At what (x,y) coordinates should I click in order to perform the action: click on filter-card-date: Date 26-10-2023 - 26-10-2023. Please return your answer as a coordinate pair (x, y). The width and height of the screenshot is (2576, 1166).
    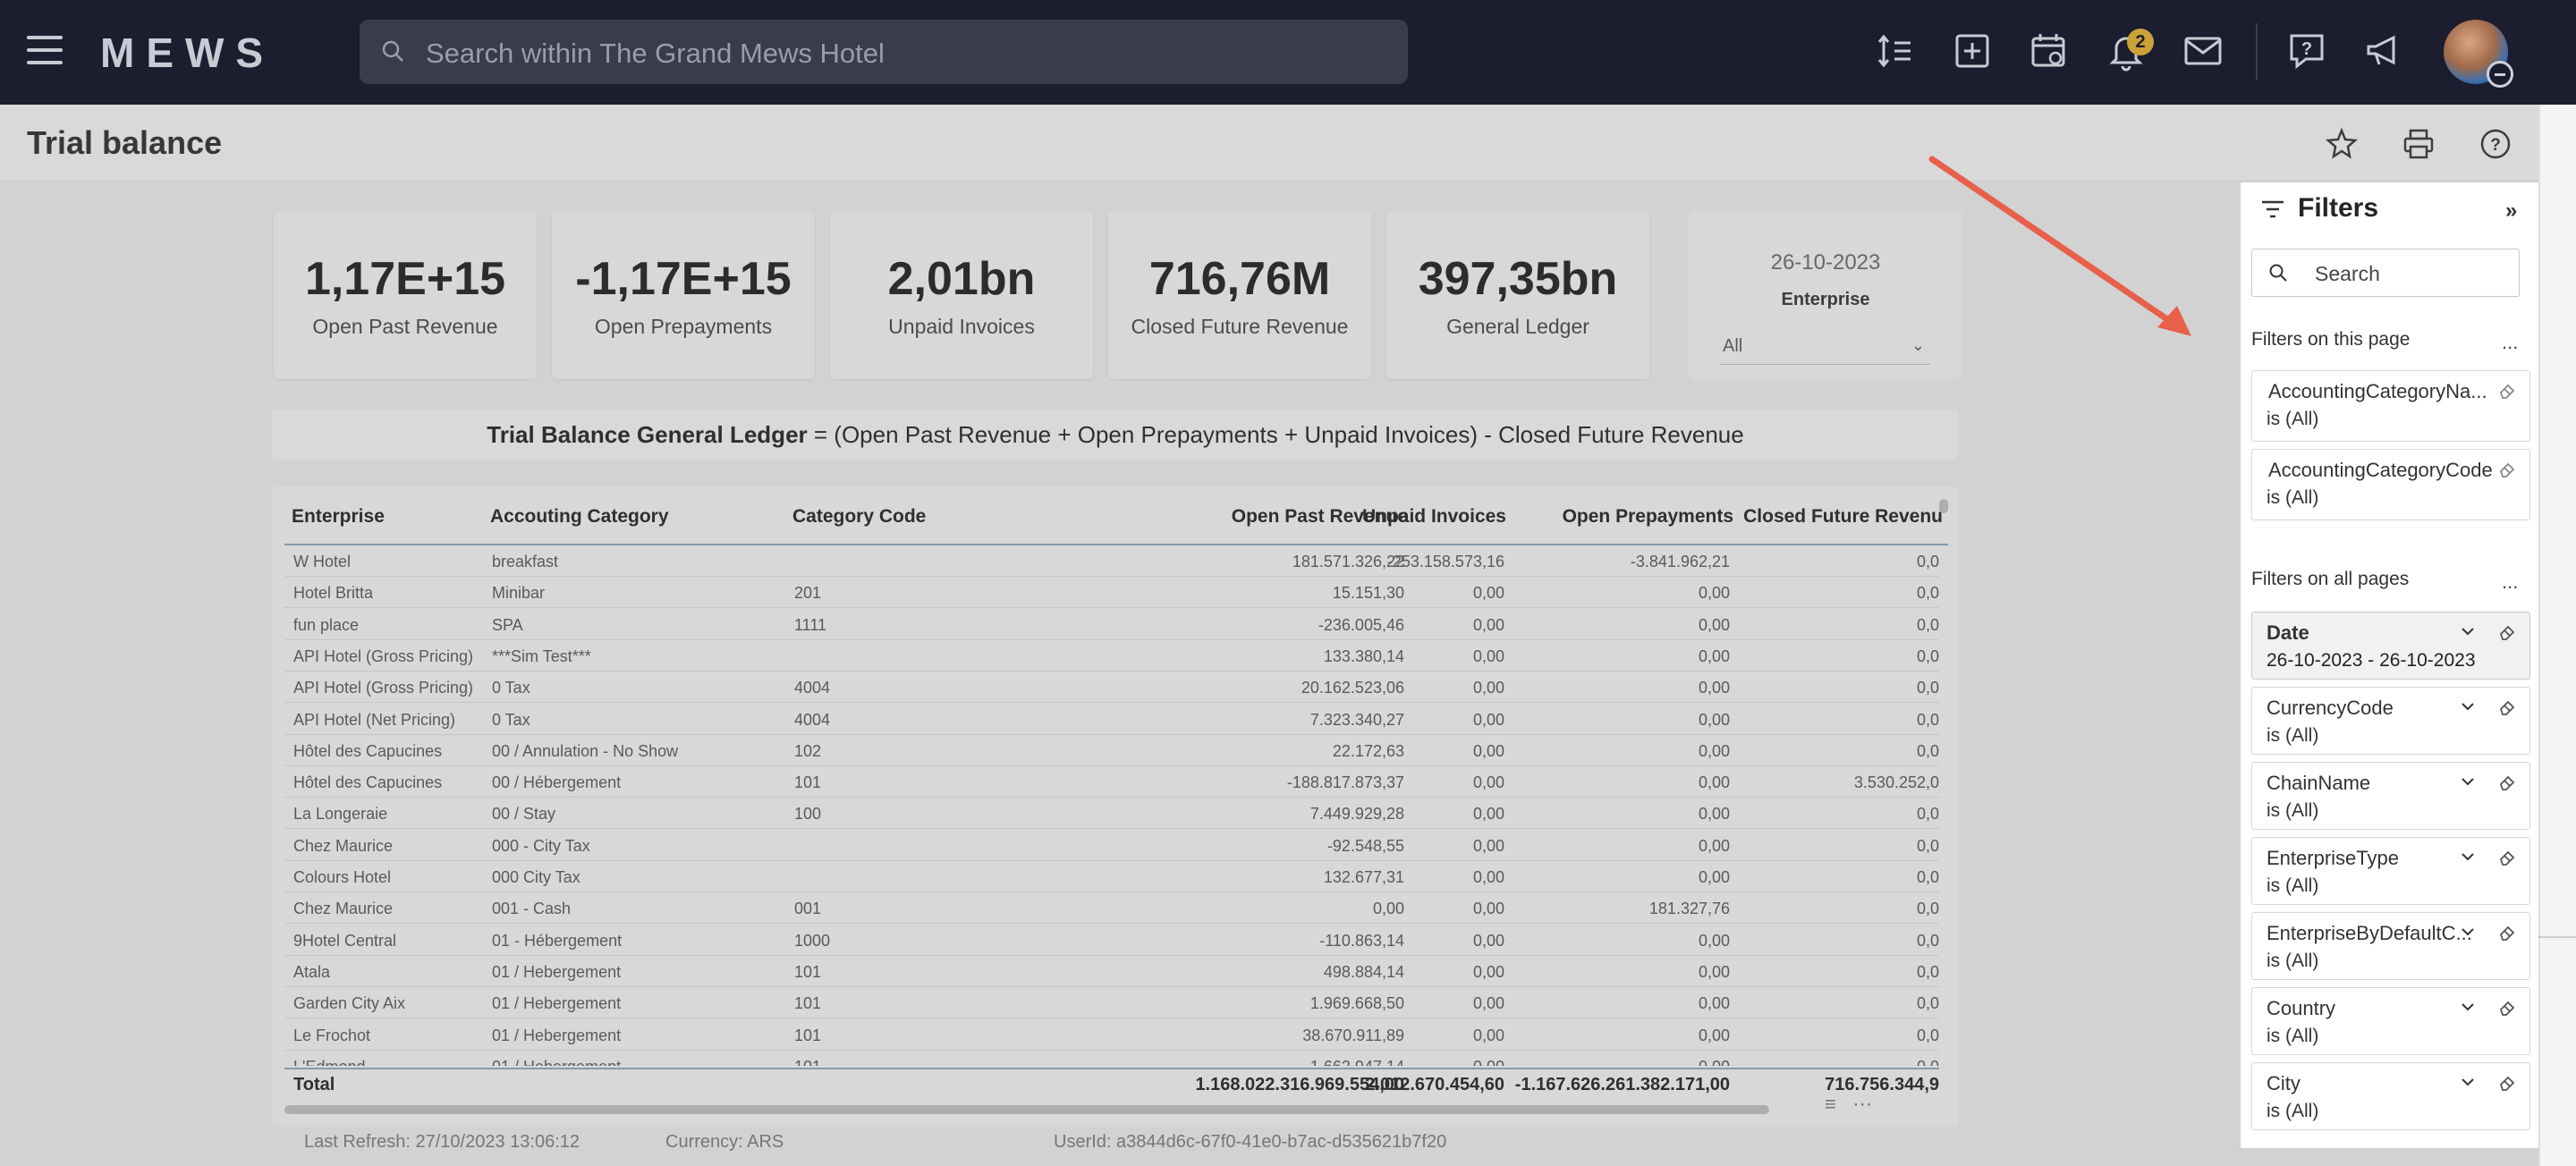
    Looking at the image, I should click on (2390, 646).